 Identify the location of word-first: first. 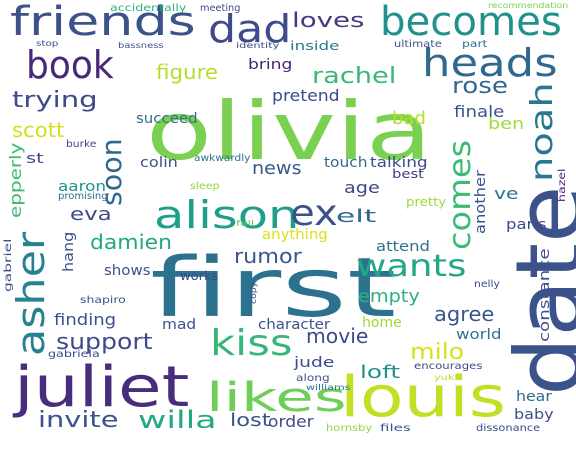
(273, 288).